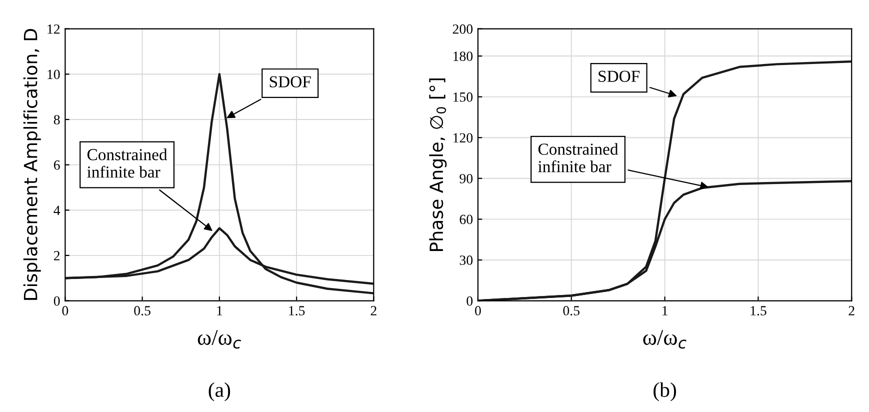 This screenshot has width=869, height=412. What do you see at coordinates (466, 219) in the screenshot?
I see `y-tick-label: 60` at bounding box center [466, 219].